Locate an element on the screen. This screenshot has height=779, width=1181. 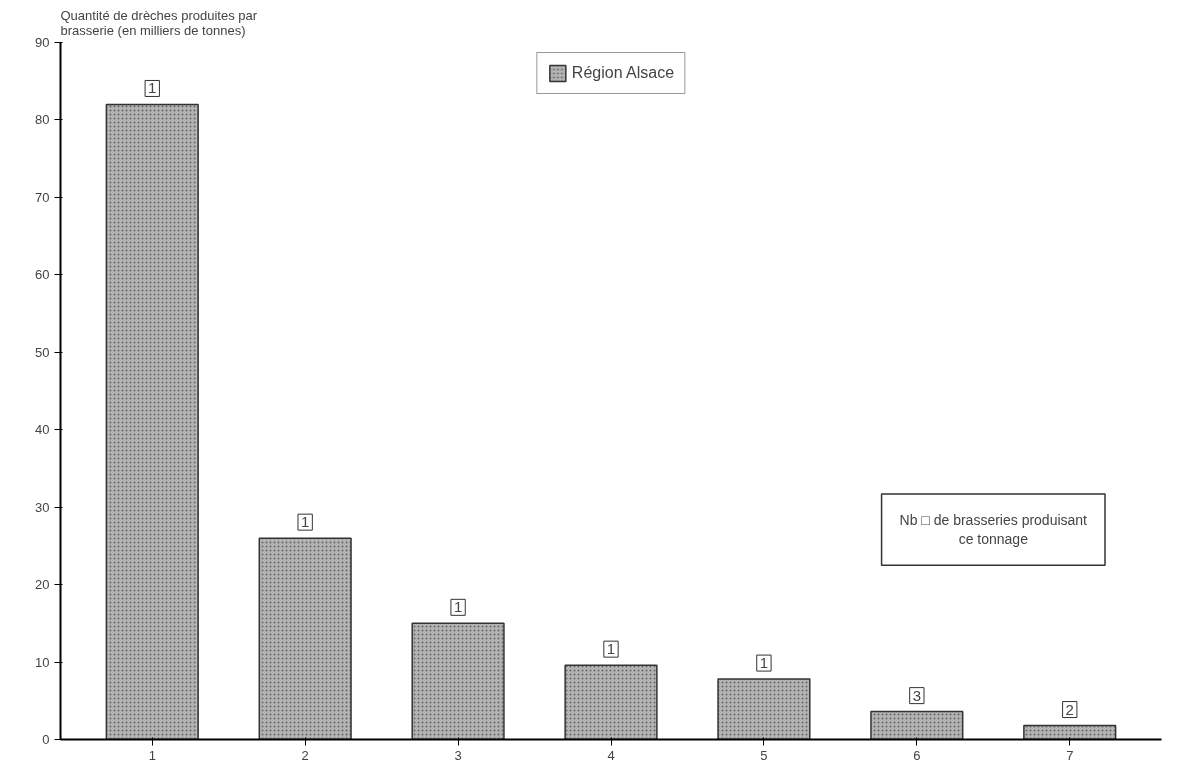
y-tick-label: 70 is located at coordinates (42, 197).